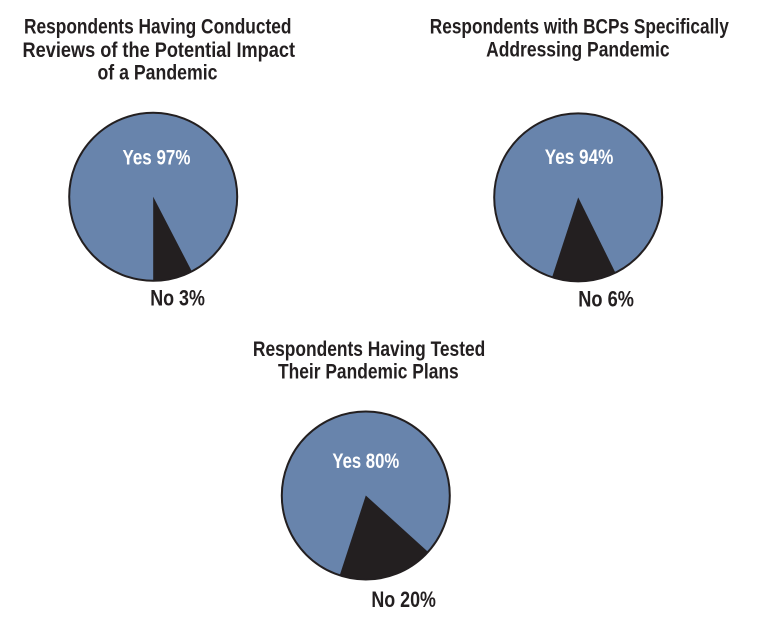 This screenshot has width=759, height=642. I want to click on svg-text: Yes 94%, so click(579, 157).